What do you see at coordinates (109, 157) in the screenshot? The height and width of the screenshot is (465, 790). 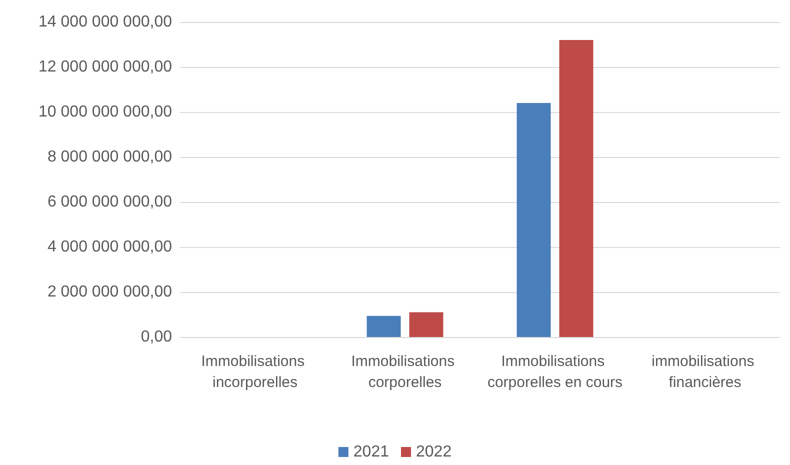 I see `y-tick-label: 8 000 000 000,00` at bounding box center [109, 157].